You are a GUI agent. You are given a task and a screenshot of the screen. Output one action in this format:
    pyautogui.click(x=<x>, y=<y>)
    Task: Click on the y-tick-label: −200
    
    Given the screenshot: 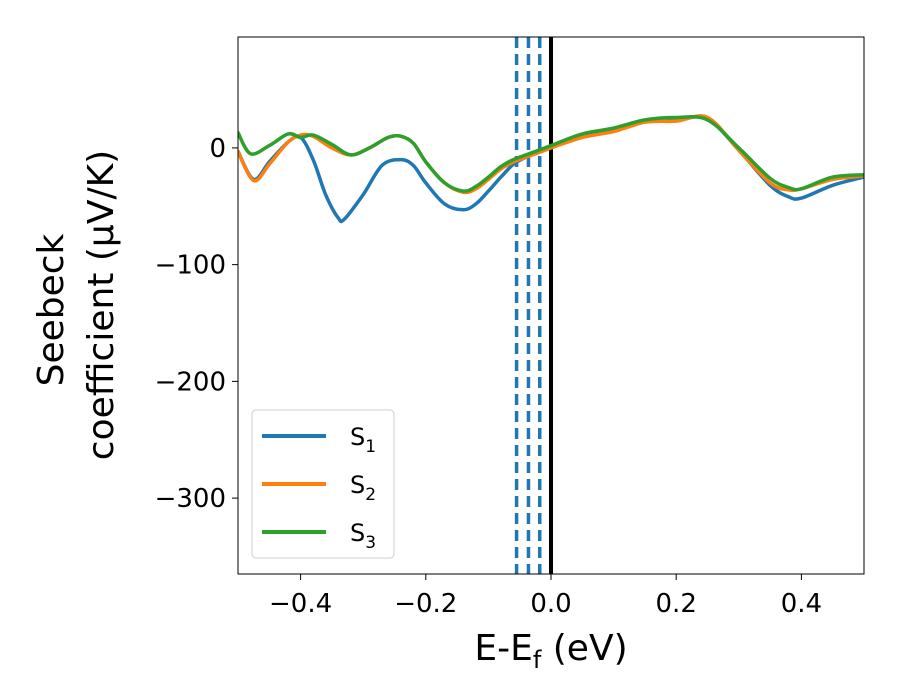 What is the action you would take?
    pyautogui.click(x=190, y=382)
    